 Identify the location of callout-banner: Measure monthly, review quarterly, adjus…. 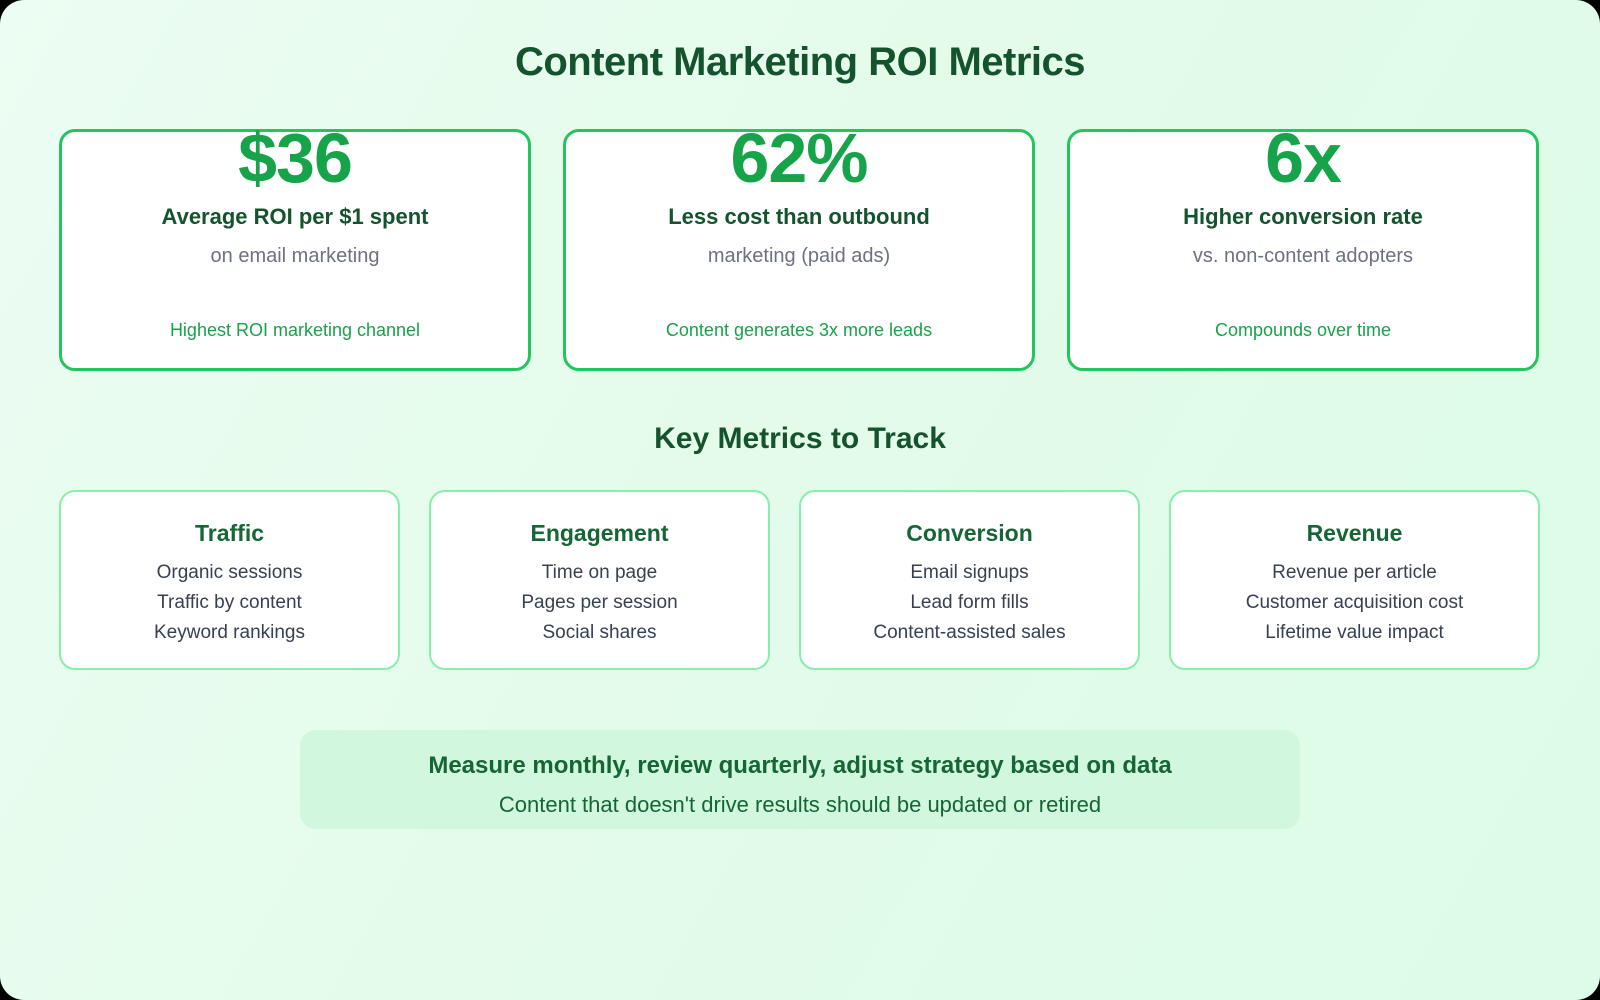
(800, 779).